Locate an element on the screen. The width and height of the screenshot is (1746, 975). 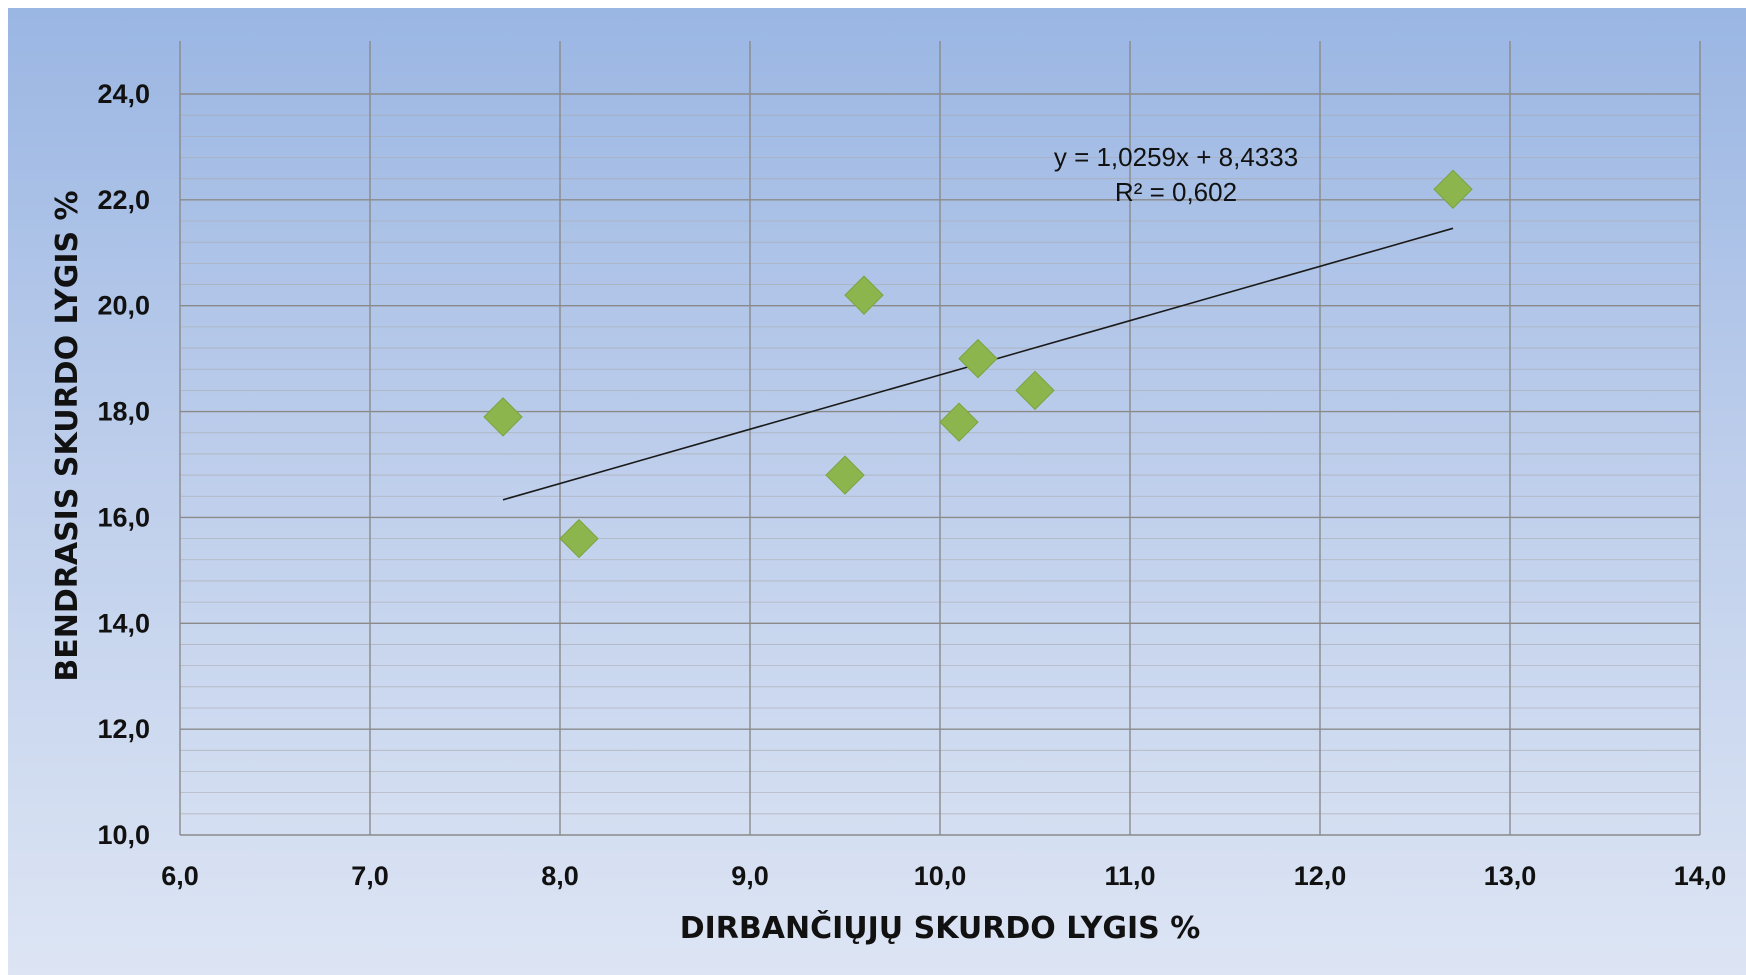
x-tick-label: 12,0 is located at coordinates (1320, 876).